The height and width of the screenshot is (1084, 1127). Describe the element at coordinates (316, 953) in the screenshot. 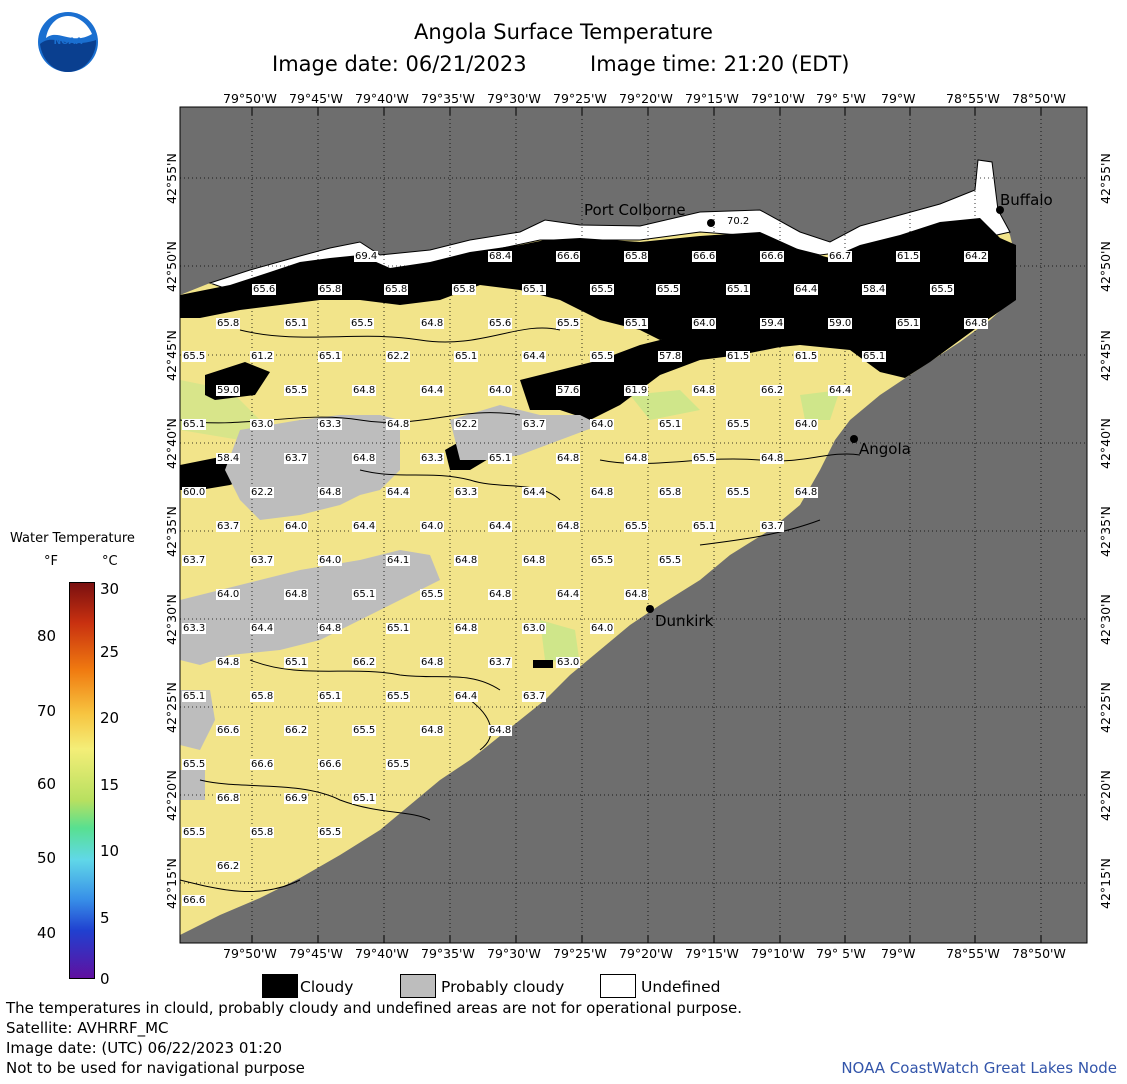

I see `lon-label: 79°45'W` at that location.